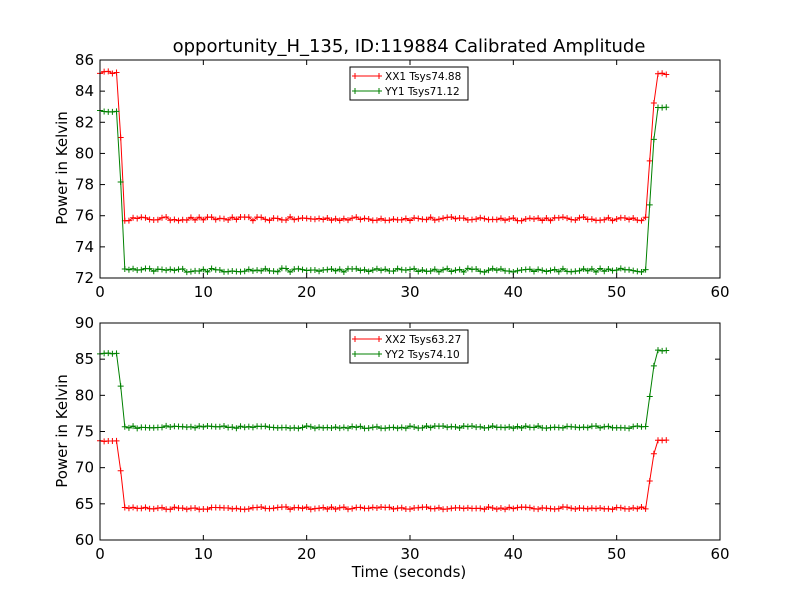 The width and height of the screenshot is (800, 600). I want to click on legend-label: YY2 Tsys74.10, so click(422, 355).